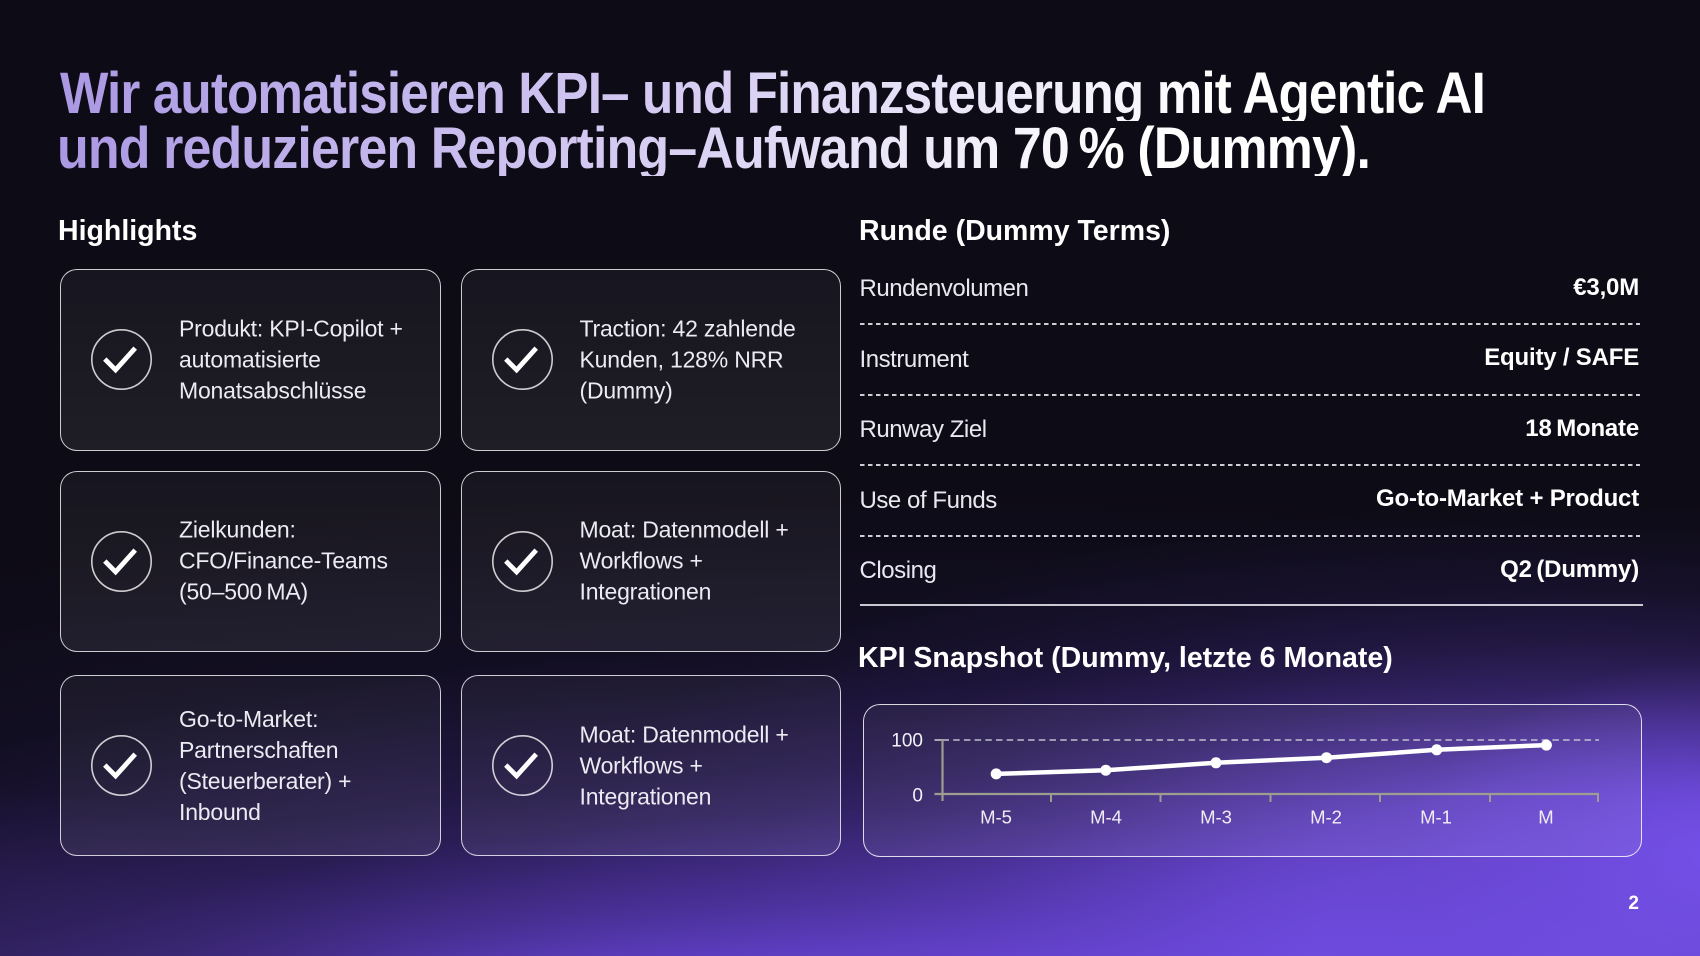 The height and width of the screenshot is (956, 1700). What do you see at coordinates (1106, 816) in the screenshot?
I see `svg-text: M-4` at bounding box center [1106, 816].